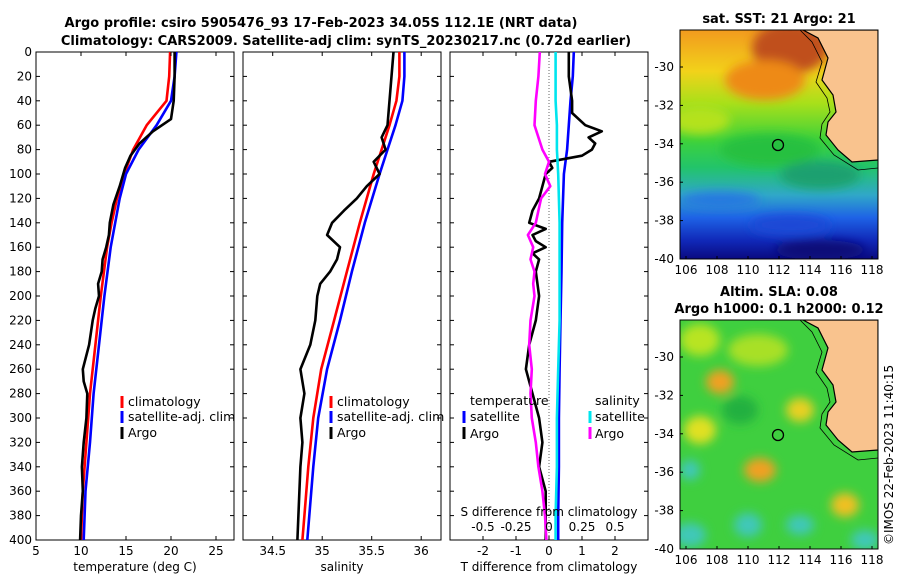  Describe the element at coordinates (516, 551) in the screenshot. I see `x-tick-label: -1` at that location.